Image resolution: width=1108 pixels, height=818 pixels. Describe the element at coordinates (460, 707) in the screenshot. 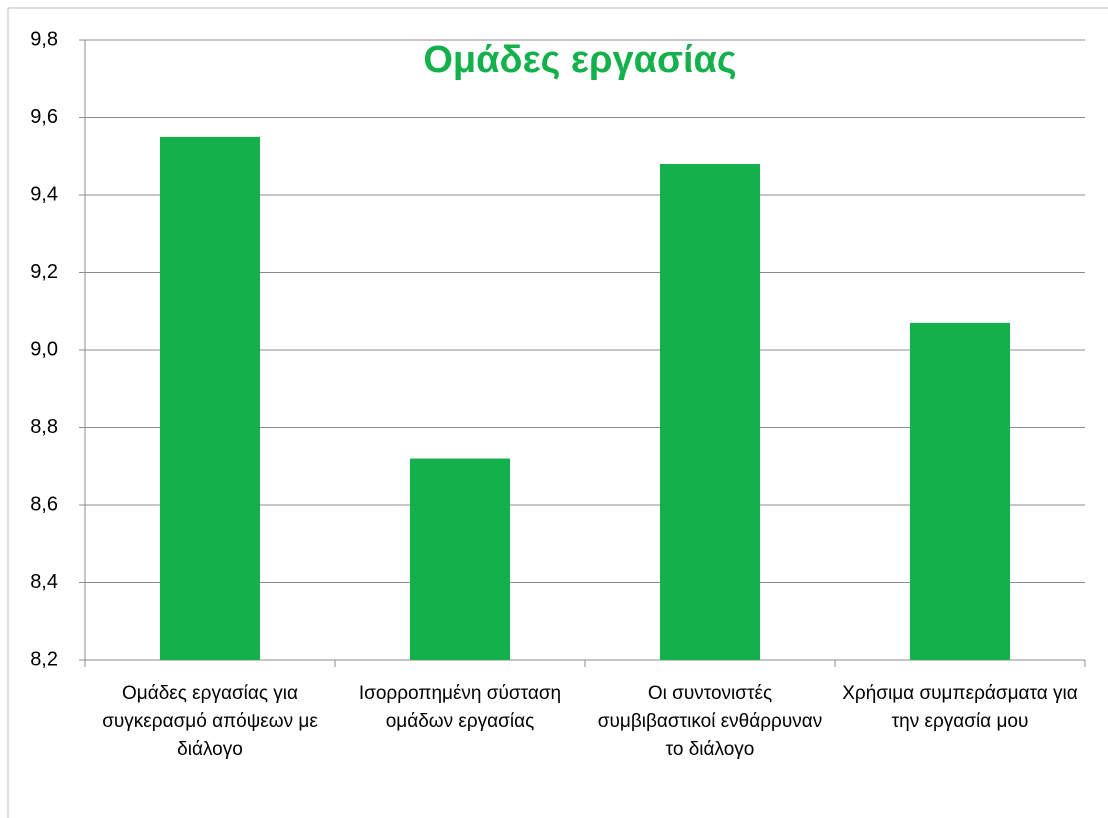

I see `x-tick-label: Ισορροπημένη σύσταση ομάδων εργασίας` at that location.